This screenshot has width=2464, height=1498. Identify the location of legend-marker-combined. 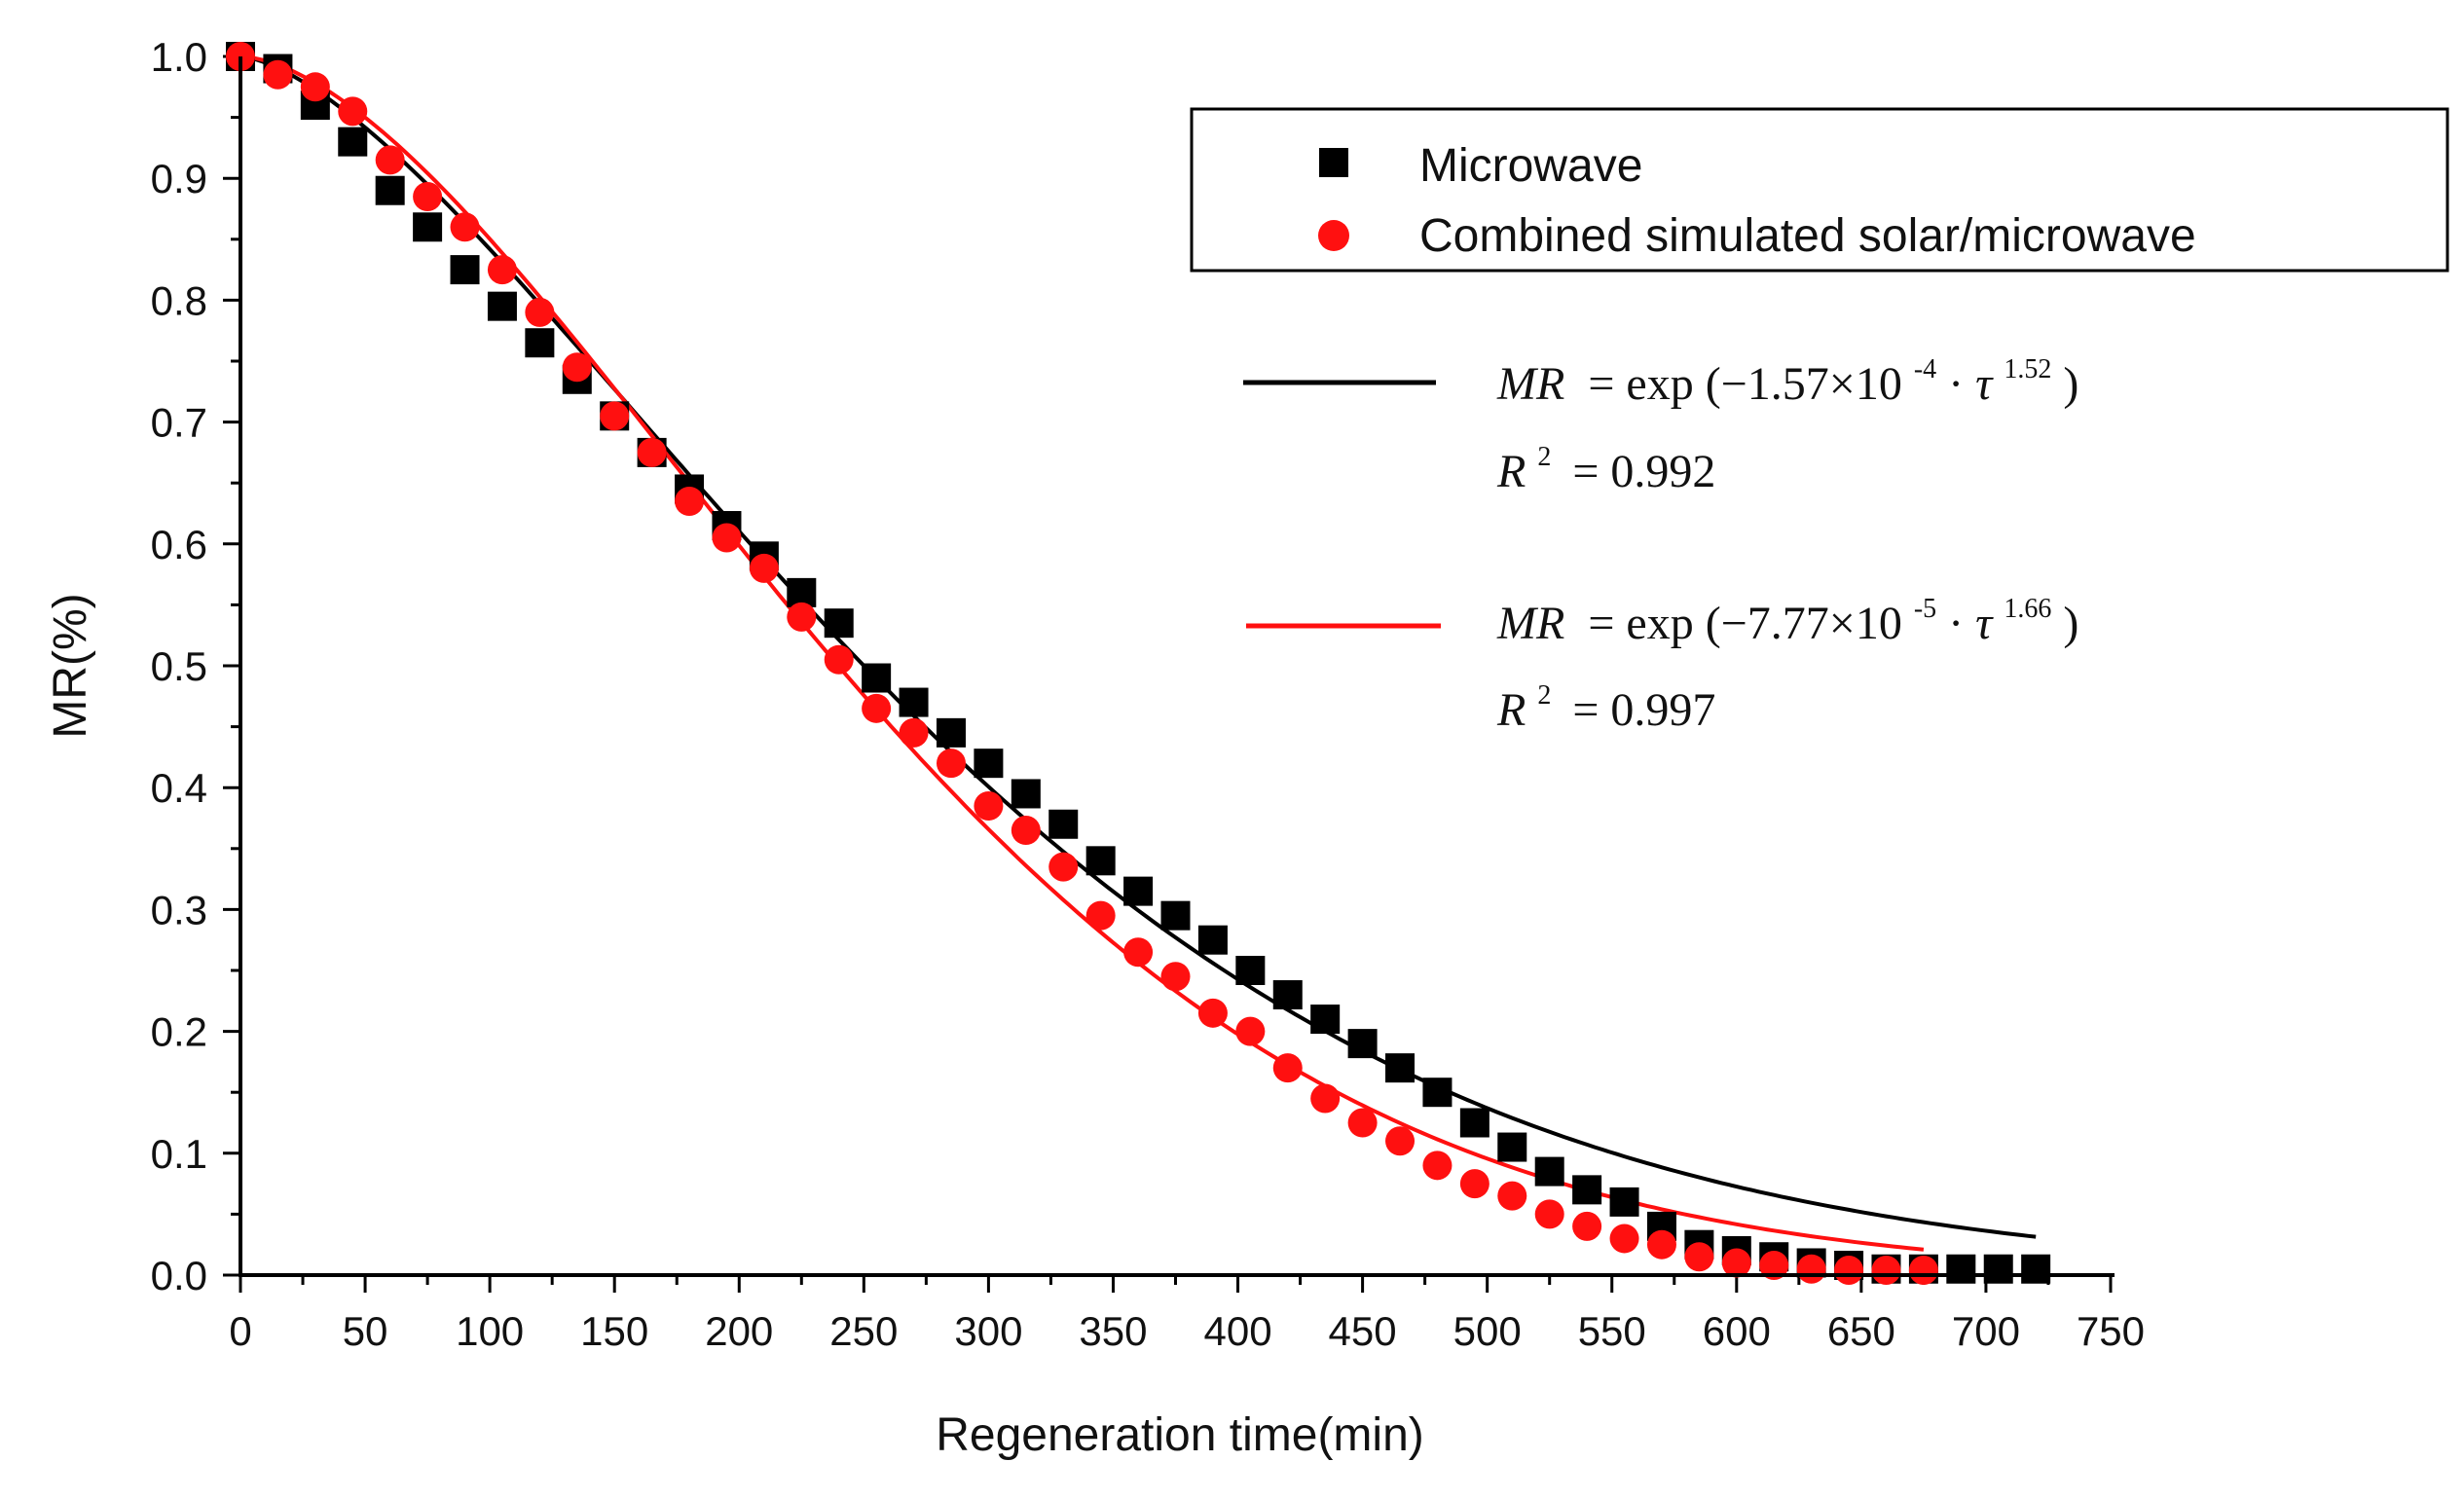
(1333, 235).